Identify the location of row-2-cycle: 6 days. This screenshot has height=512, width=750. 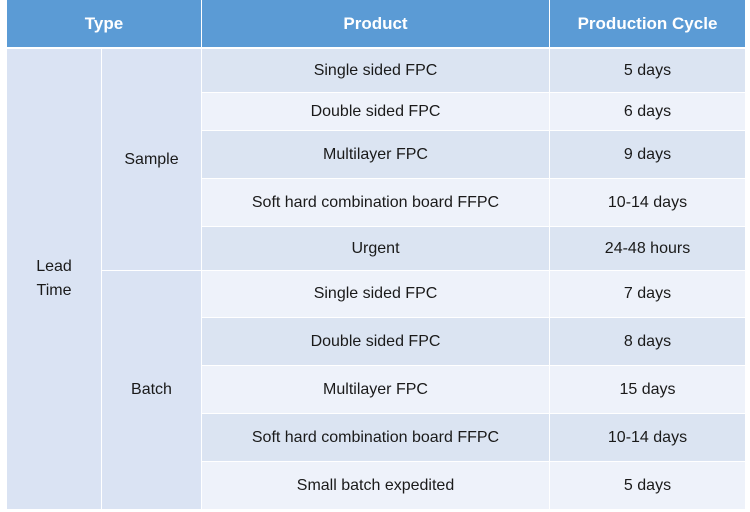
(647, 111).